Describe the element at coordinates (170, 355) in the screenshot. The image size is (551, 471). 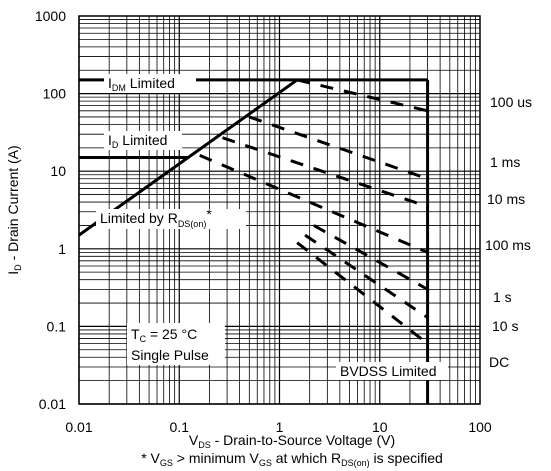
I see `single-pulse-label: Single Pulse` at that location.